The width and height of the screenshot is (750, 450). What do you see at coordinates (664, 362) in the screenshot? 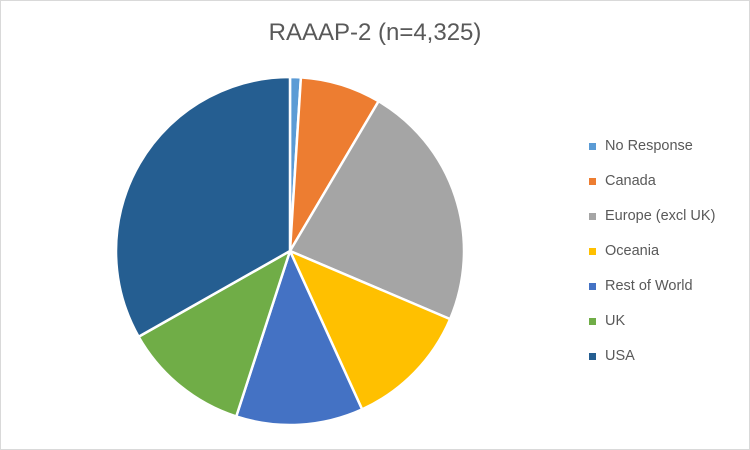
I see `legend-item: USA` at bounding box center [664, 362].